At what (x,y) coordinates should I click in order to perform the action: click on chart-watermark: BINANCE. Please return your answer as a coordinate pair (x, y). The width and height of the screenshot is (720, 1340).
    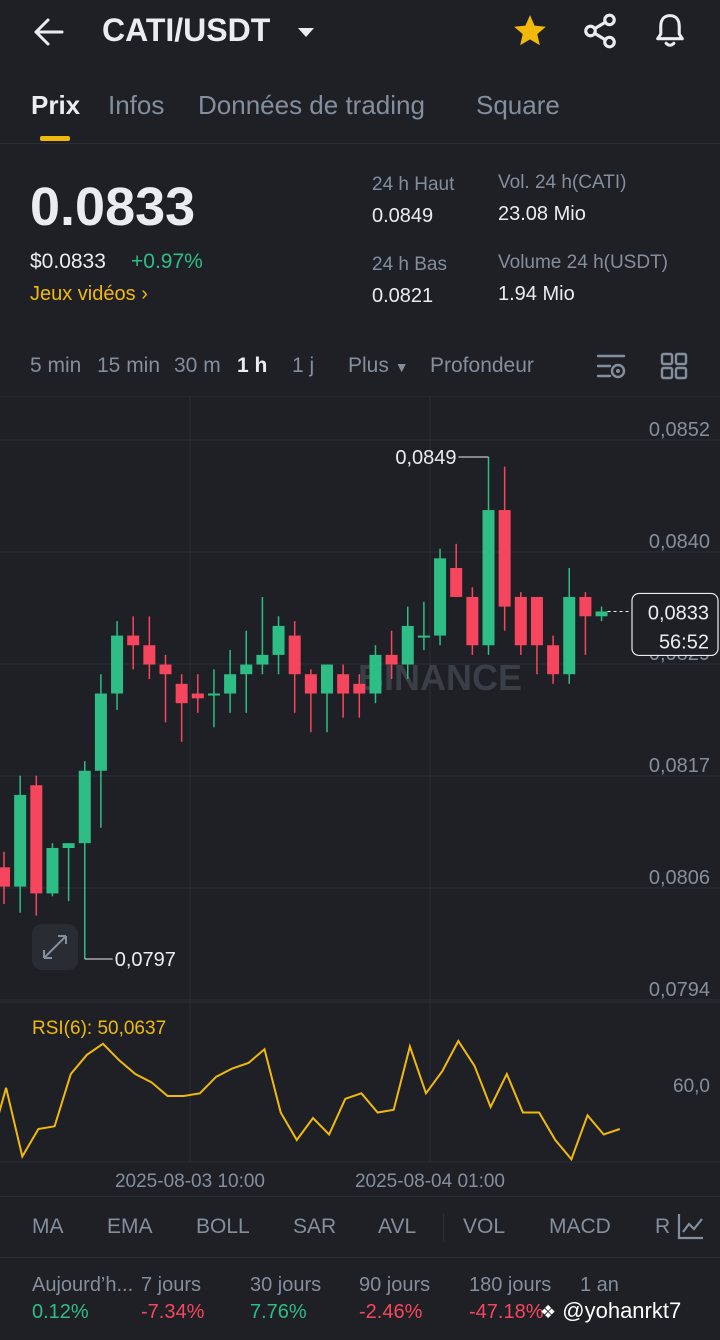
    Looking at the image, I should click on (440, 677).